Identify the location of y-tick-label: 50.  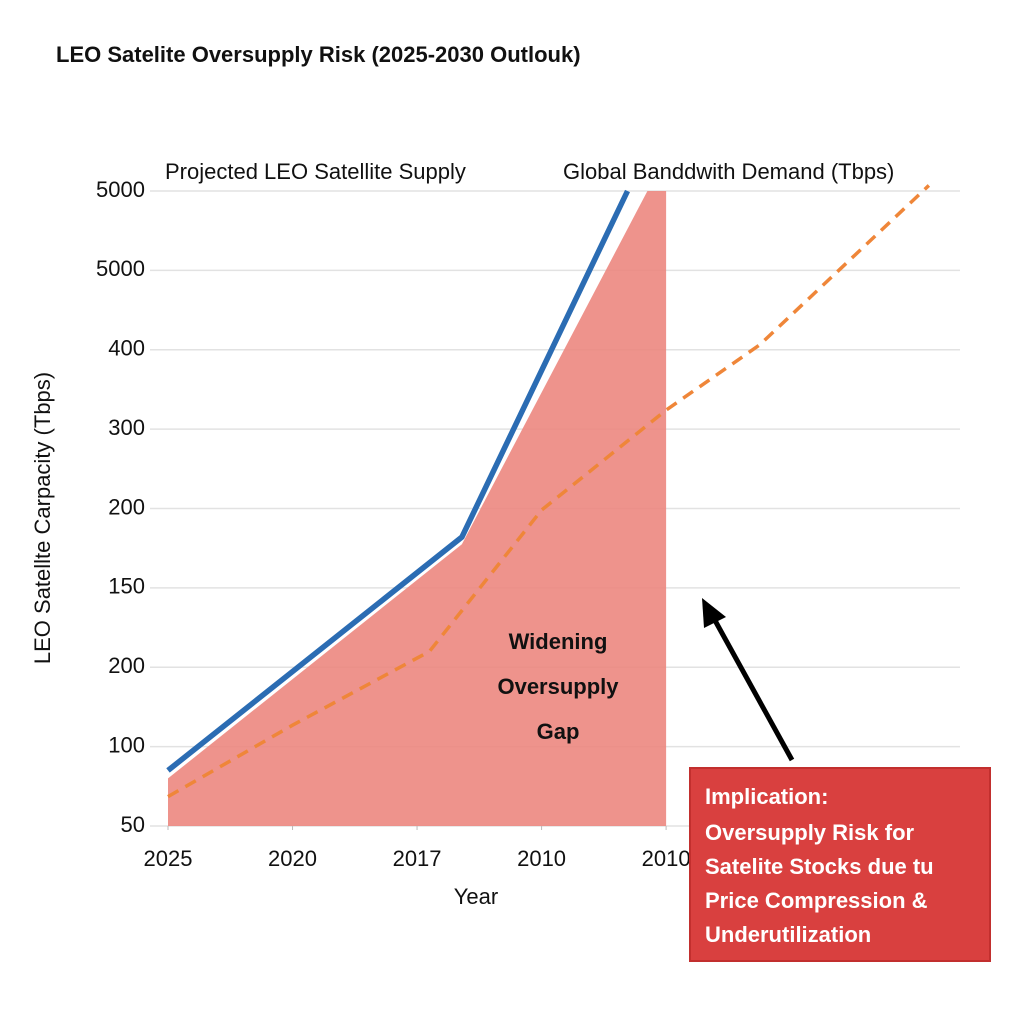
(133, 824).